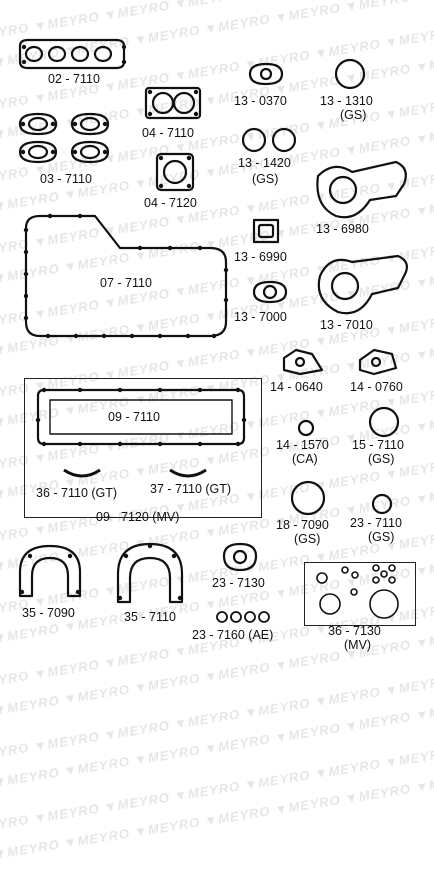  I want to click on kit-36-7130-items, so click(357, 591).